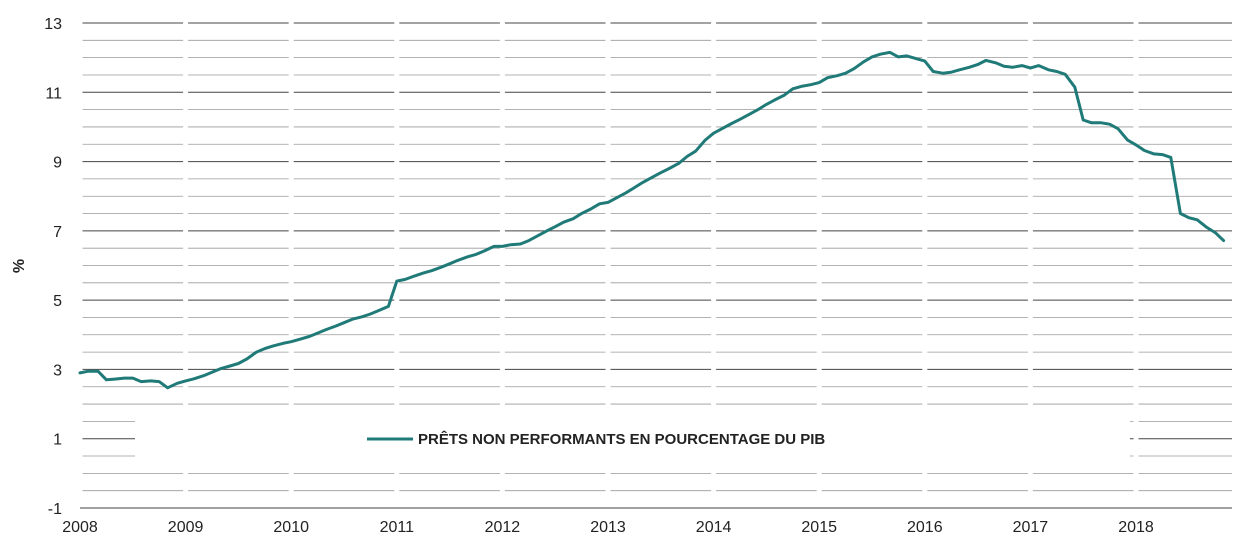 The image size is (1238, 553). Describe the element at coordinates (714, 527) in the screenshot. I see `x-tick-label: 2014` at that location.